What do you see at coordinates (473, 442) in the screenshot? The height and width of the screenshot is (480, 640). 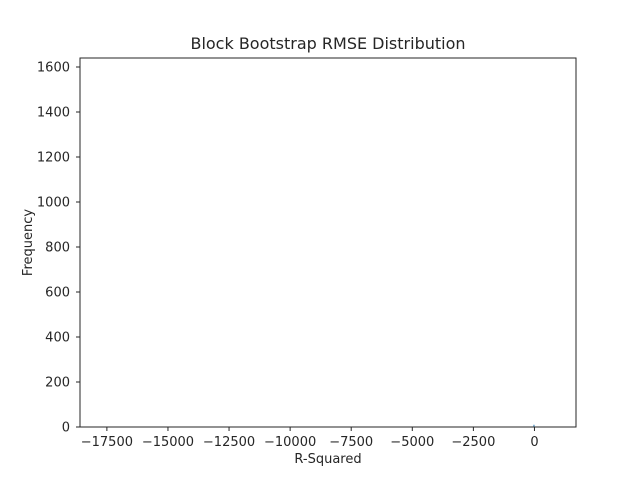 I see `x-tick-label: −2500` at bounding box center [473, 442].